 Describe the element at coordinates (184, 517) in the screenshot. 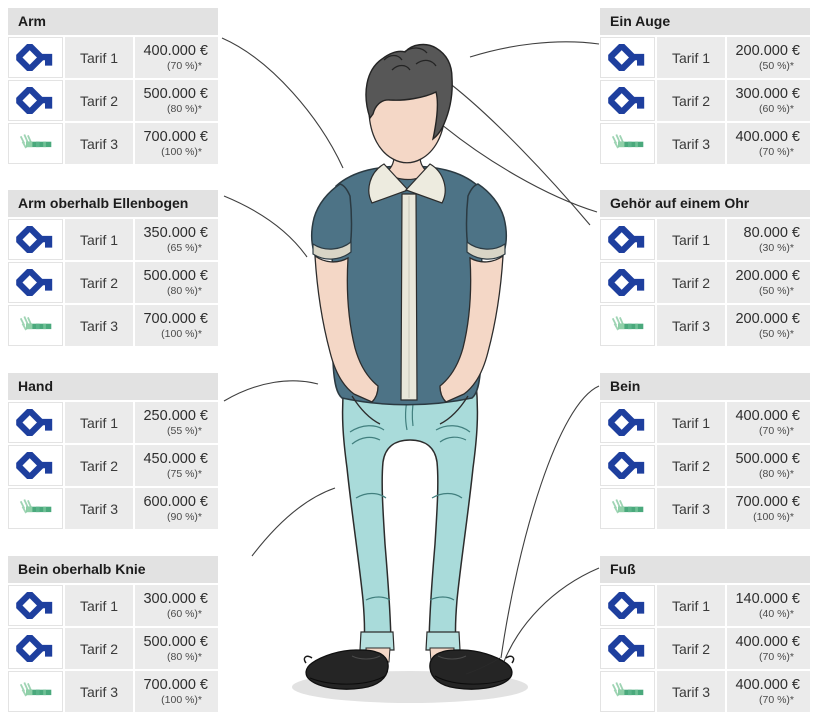

I see `percent-value: (90 %)*` at that location.